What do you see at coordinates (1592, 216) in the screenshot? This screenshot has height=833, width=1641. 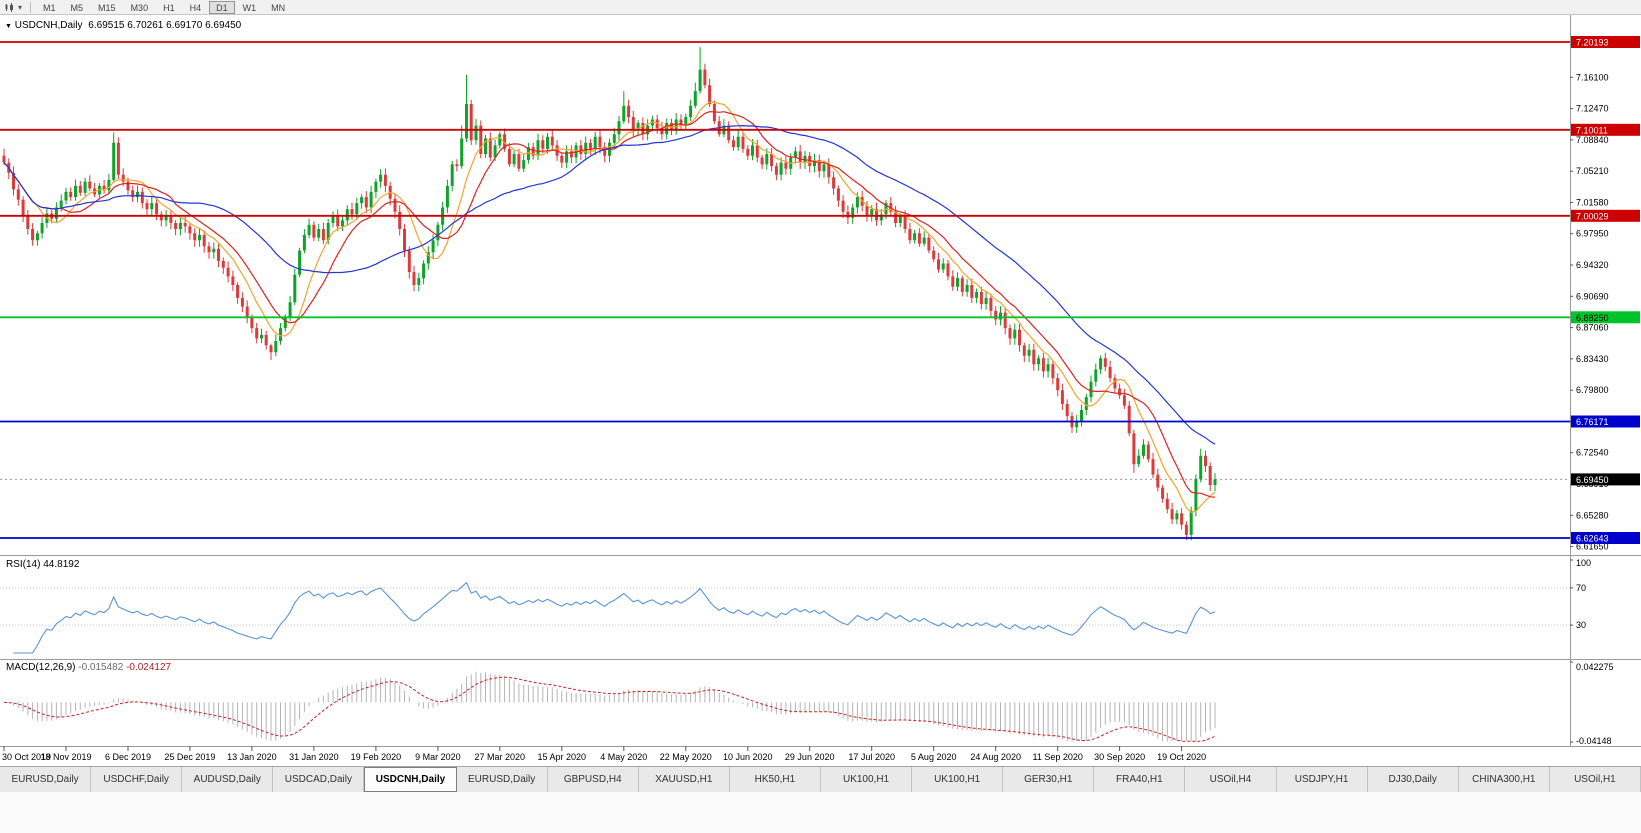 I see `svg-text: 7.00029` at bounding box center [1592, 216].